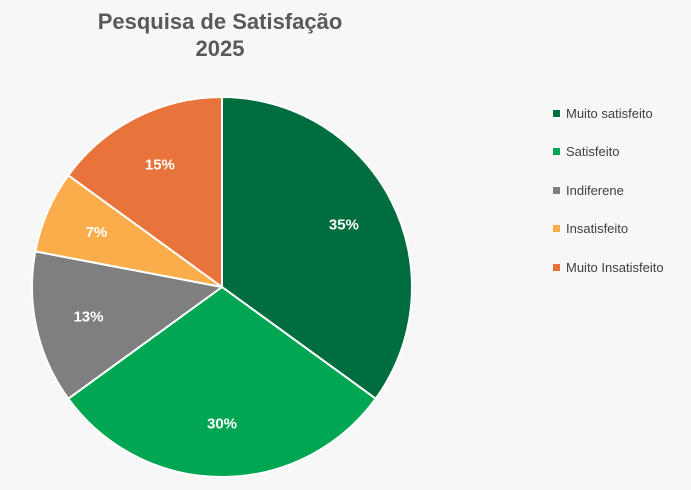 This screenshot has width=691, height=490. Describe the element at coordinates (160, 165) in the screenshot. I see `pie-slice-label-4: 15%` at that location.